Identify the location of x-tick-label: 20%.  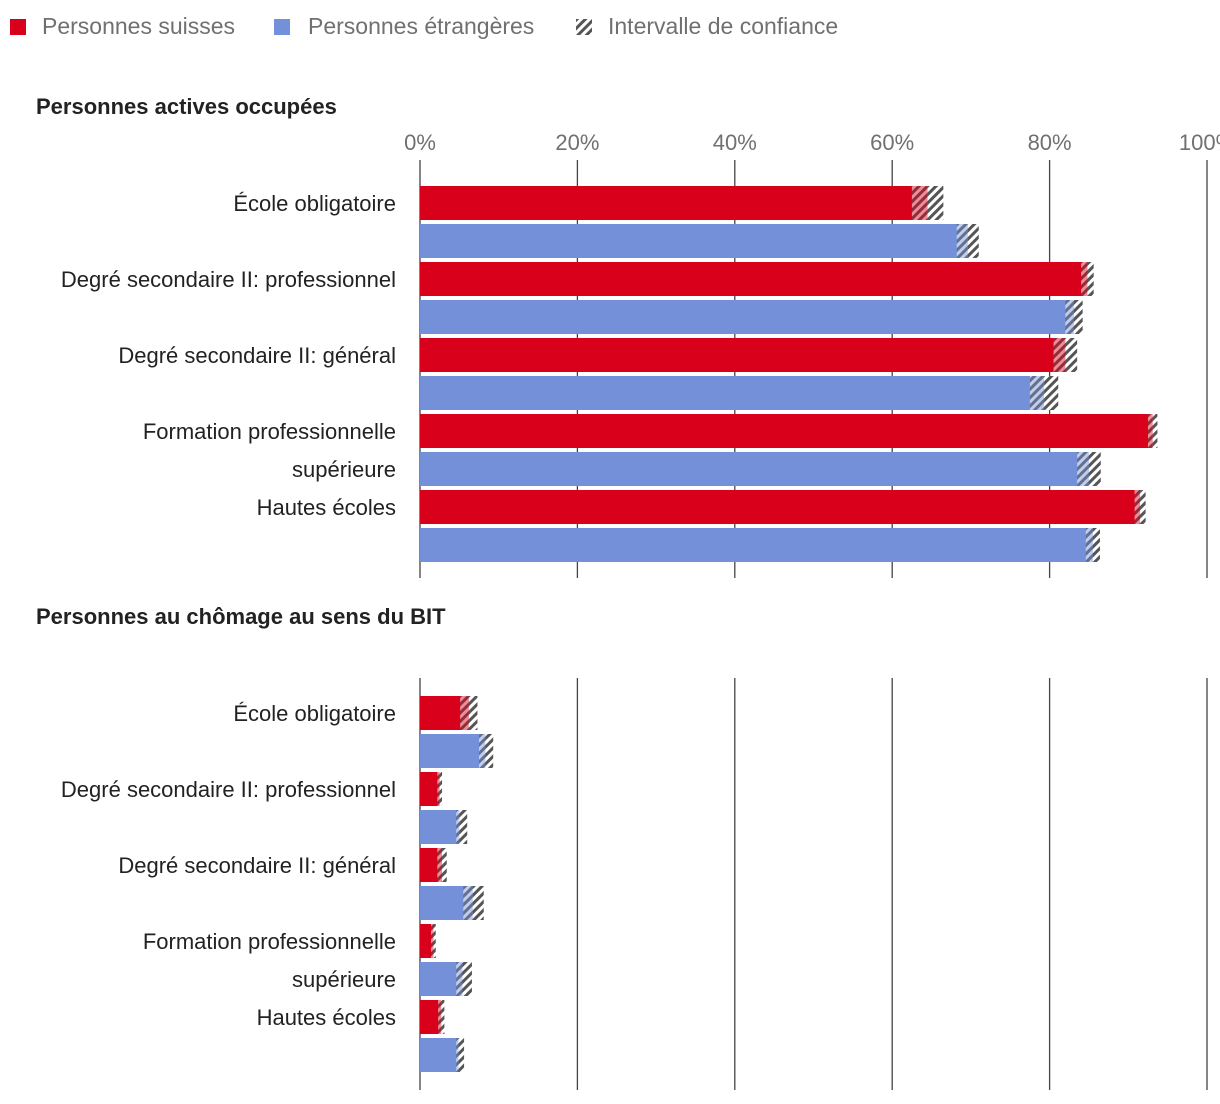
(577, 142).